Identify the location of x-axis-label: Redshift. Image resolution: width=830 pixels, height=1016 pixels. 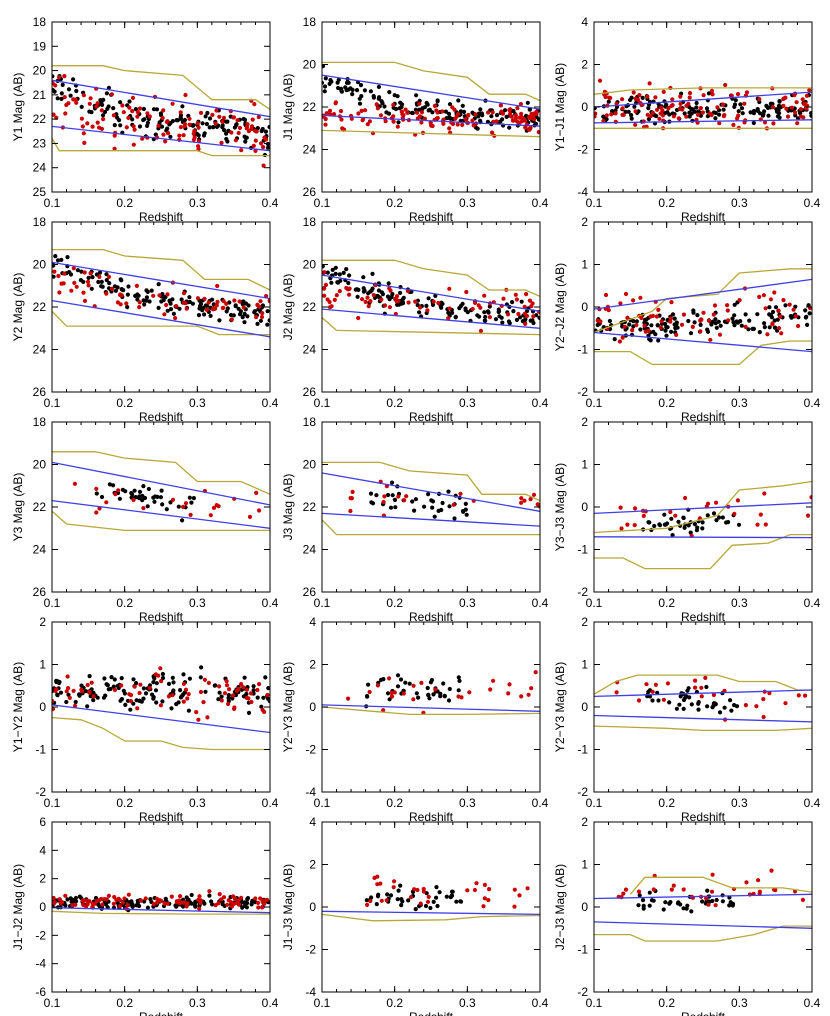
(703, 1013).